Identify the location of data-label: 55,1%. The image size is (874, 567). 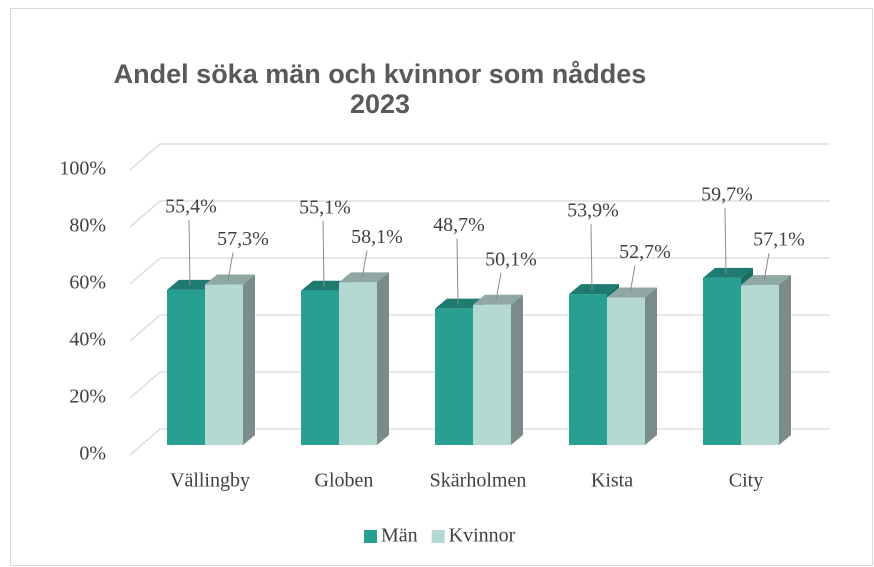
(325, 207).